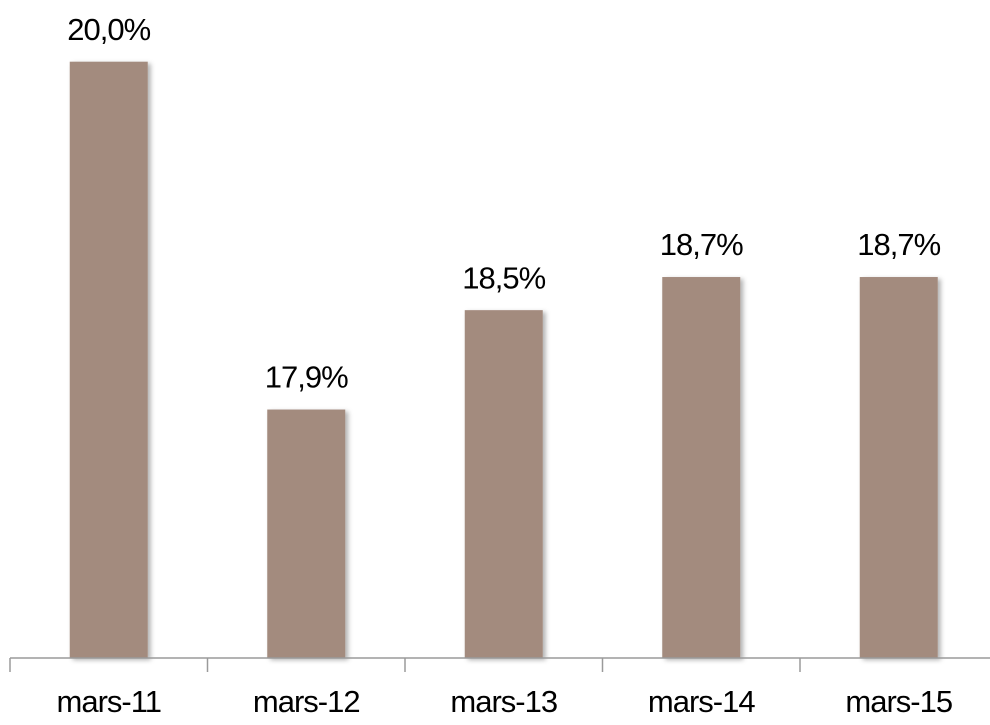 Image resolution: width=990 pixels, height=725 pixels. Describe the element at coordinates (109, 701) in the screenshot. I see `x-tick-label: mars-11` at that location.